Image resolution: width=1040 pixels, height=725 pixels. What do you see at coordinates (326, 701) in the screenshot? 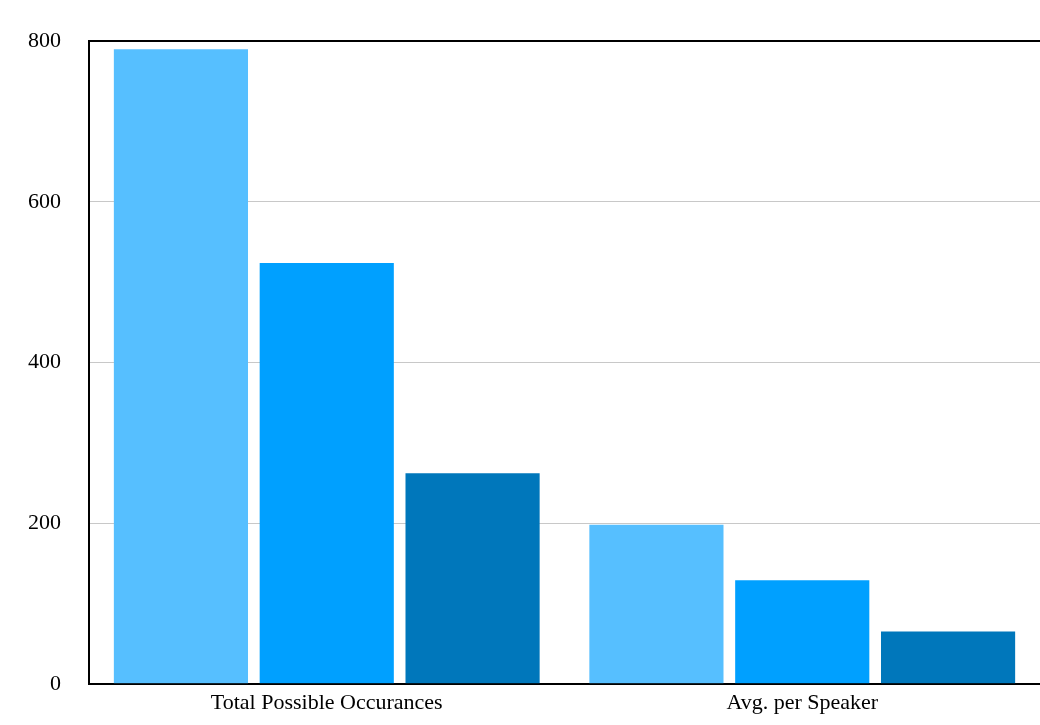
I see `x-tick-label: Total Possible Occurances` at bounding box center [326, 701].